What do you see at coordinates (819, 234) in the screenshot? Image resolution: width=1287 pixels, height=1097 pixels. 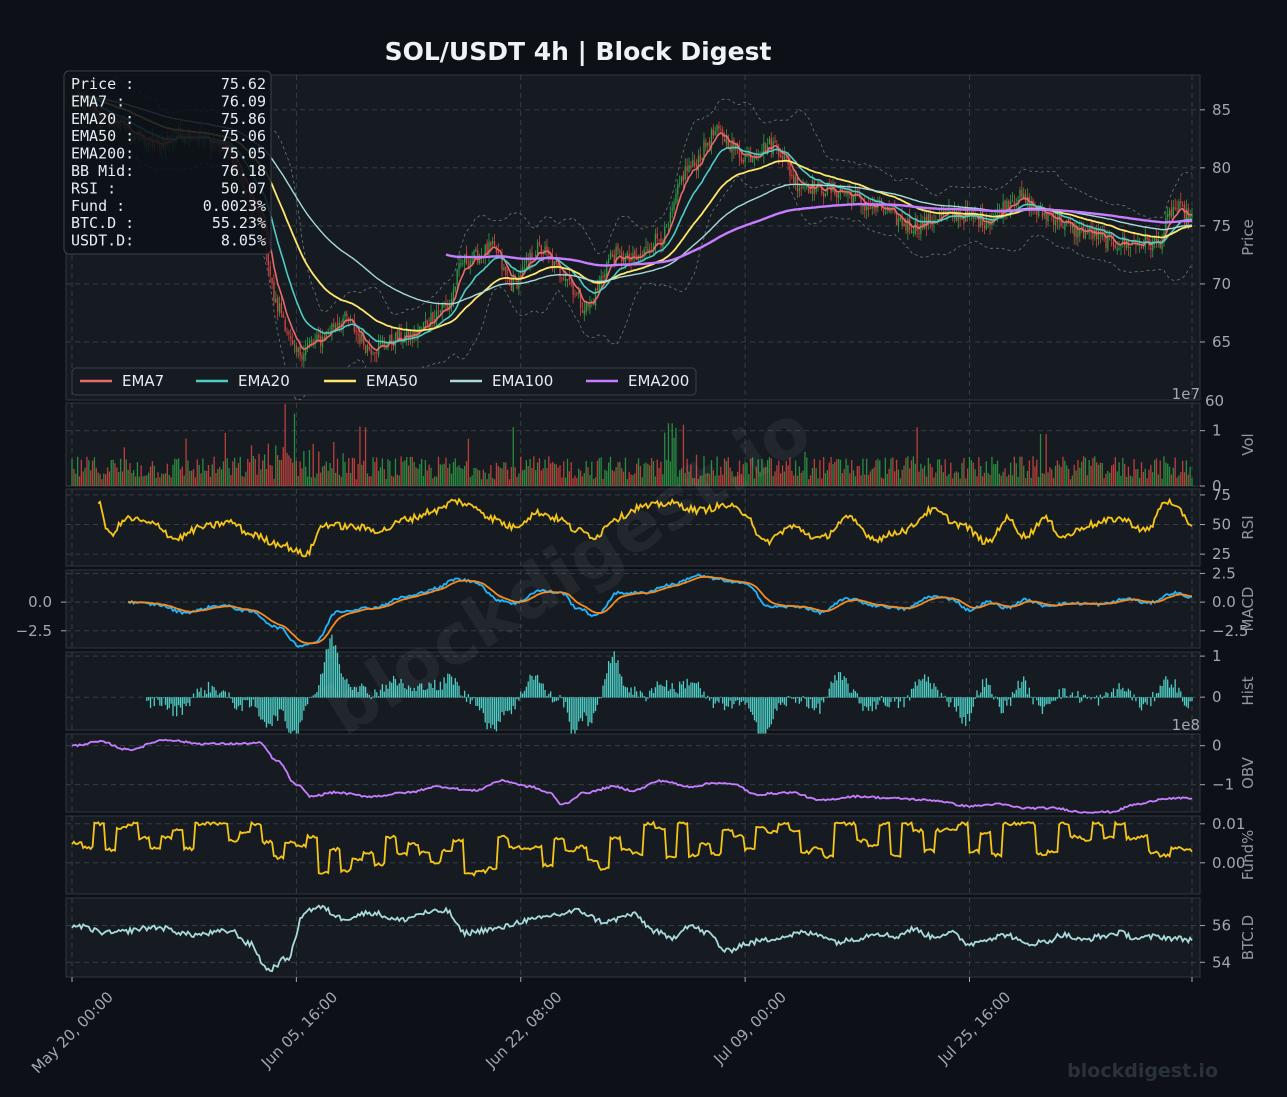 I see `ema200-line` at bounding box center [819, 234].